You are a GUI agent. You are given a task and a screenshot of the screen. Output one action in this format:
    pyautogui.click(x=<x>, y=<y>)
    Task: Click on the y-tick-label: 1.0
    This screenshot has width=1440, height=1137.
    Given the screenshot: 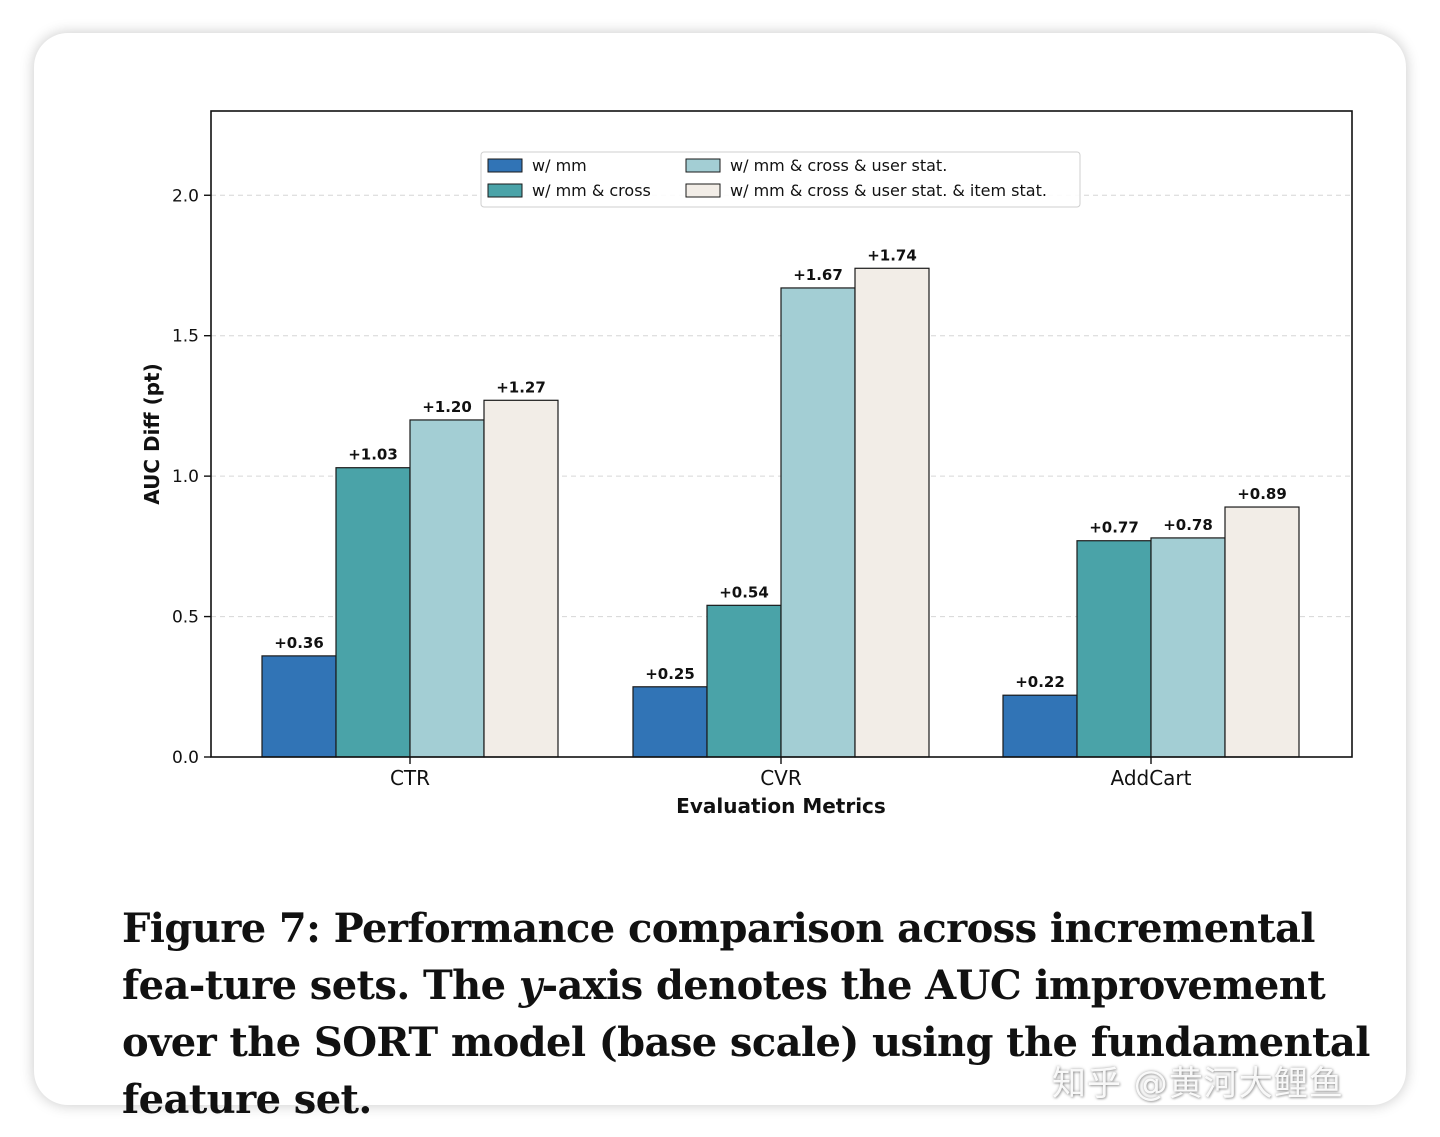 What is the action you would take?
    pyautogui.click(x=185, y=477)
    